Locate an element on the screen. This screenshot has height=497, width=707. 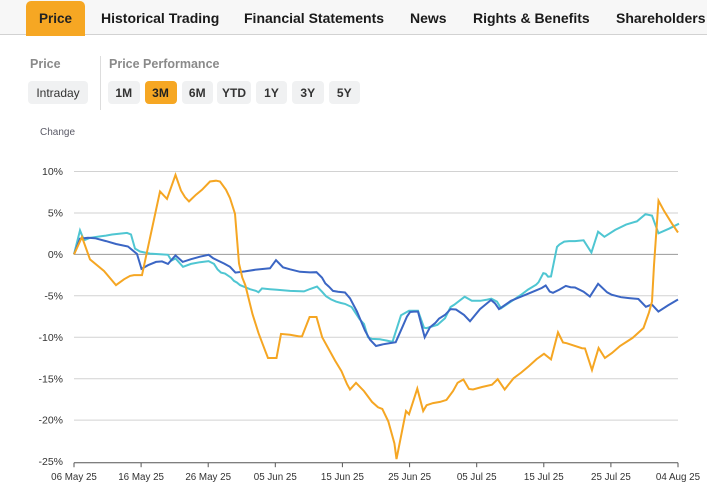
svg-text: 26 May 25 is located at coordinates (208, 477).